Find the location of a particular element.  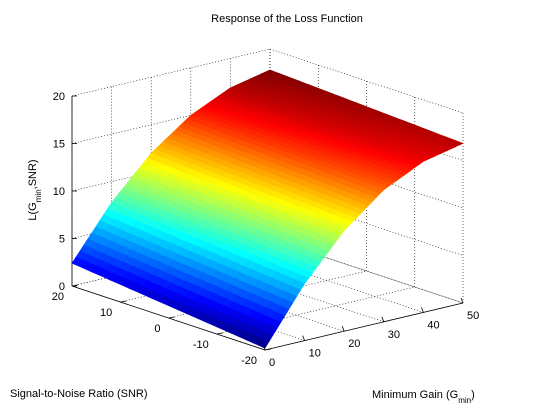

z-tick-label: 0 is located at coordinates (62, 287).